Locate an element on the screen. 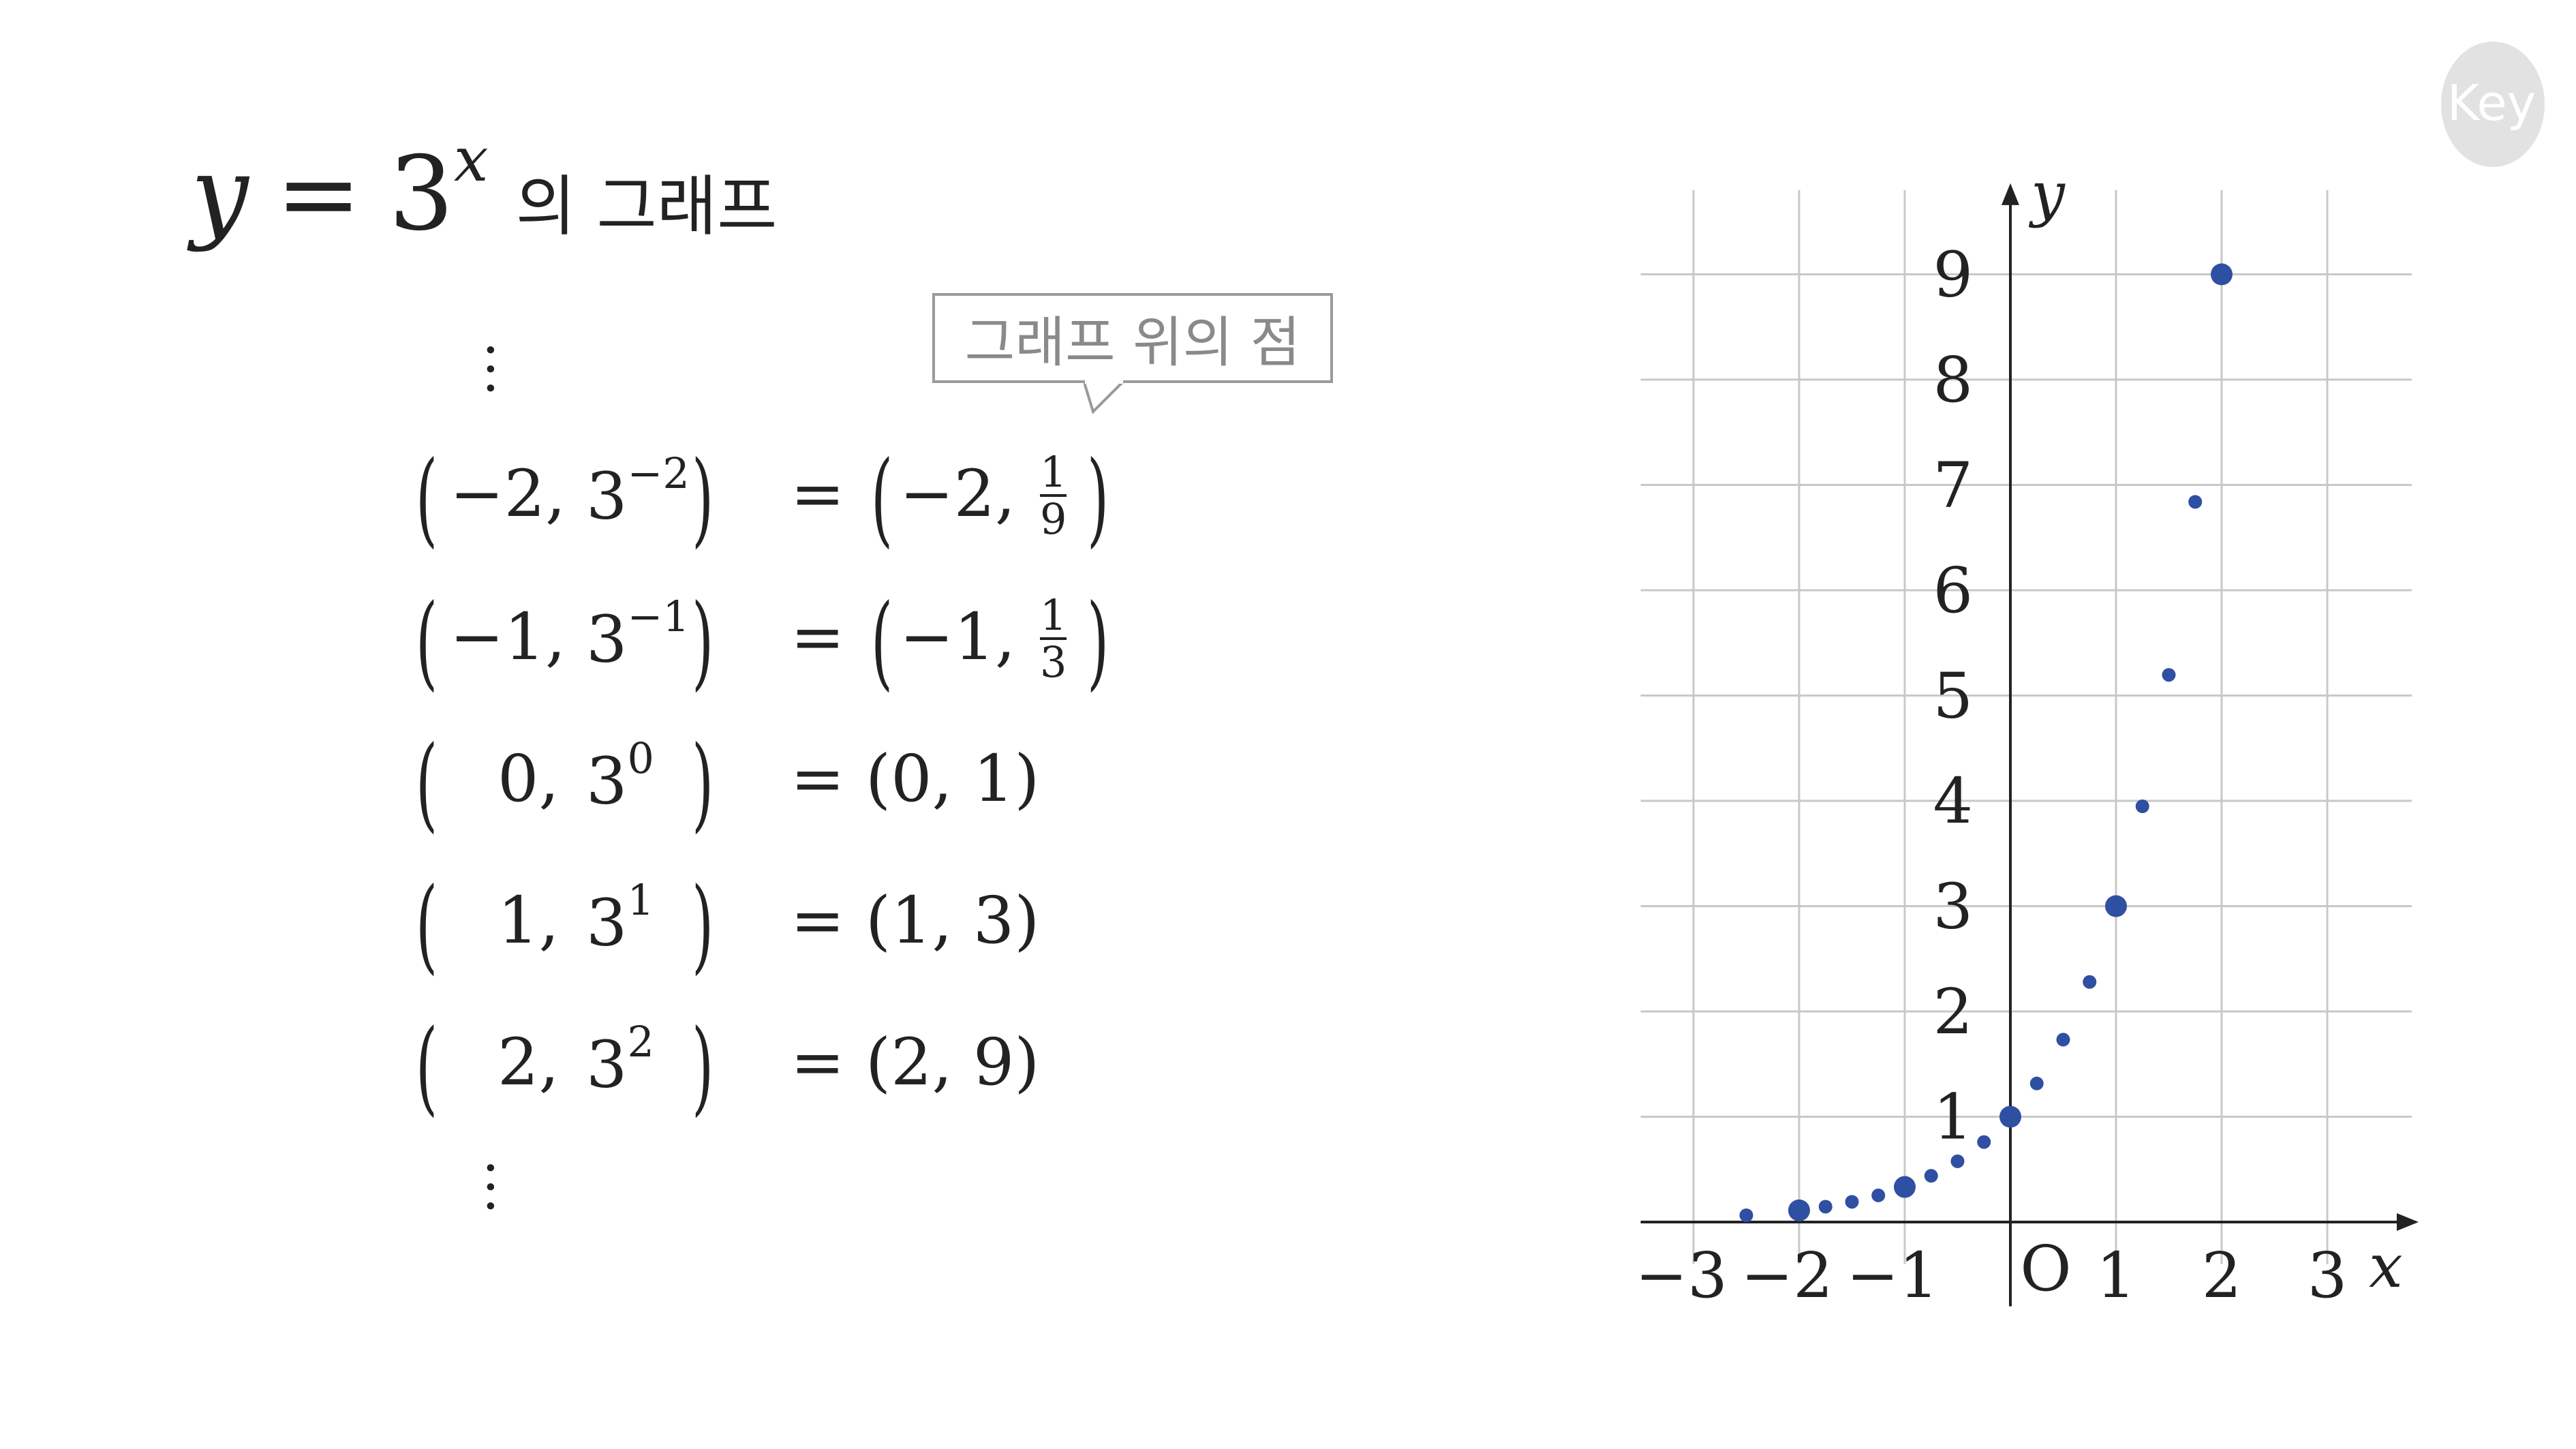  y-tick-label: 8 is located at coordinates (1953, 380).